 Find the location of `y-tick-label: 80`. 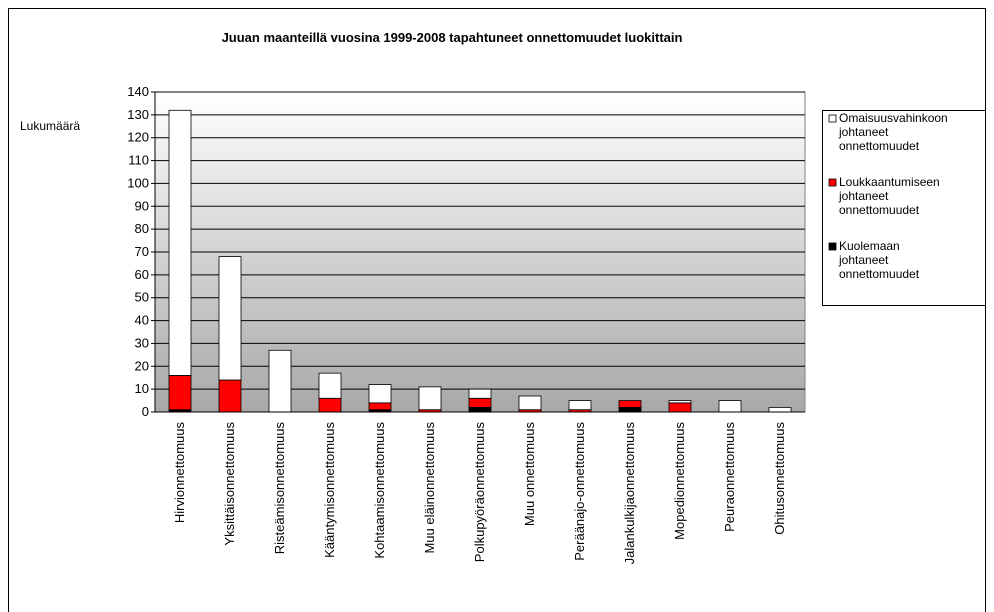

y-tick-label: 80 is located at coordinates (142, 228).